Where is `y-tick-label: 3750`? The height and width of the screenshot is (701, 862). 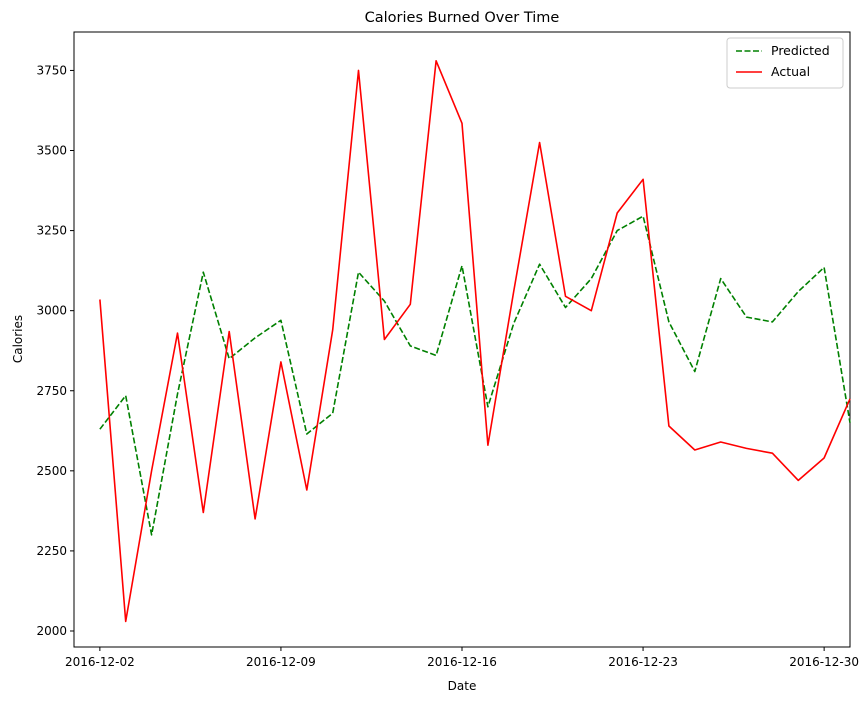
y-tick-label: 3750 is located at coordinates (51, 70).